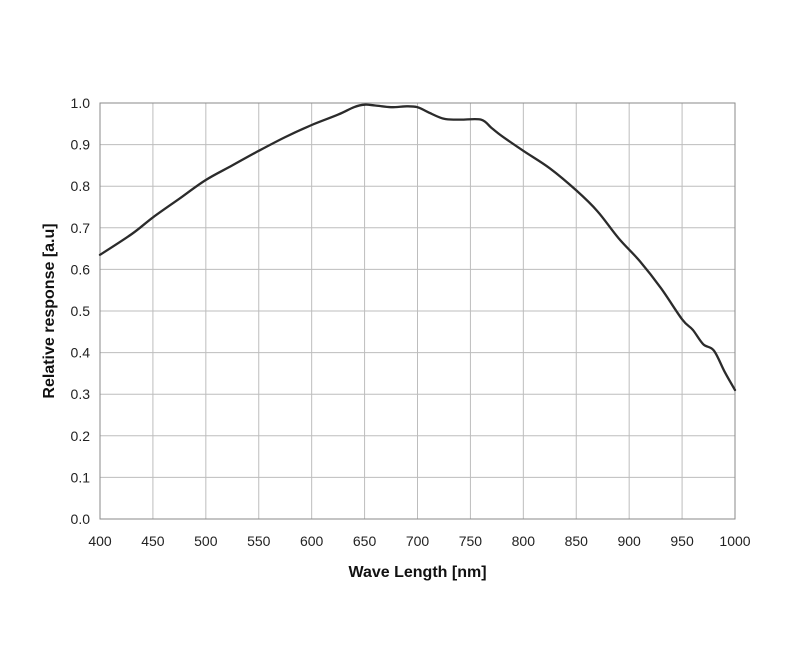  I want to click on x-tick-label: 850, so click(577, 541).